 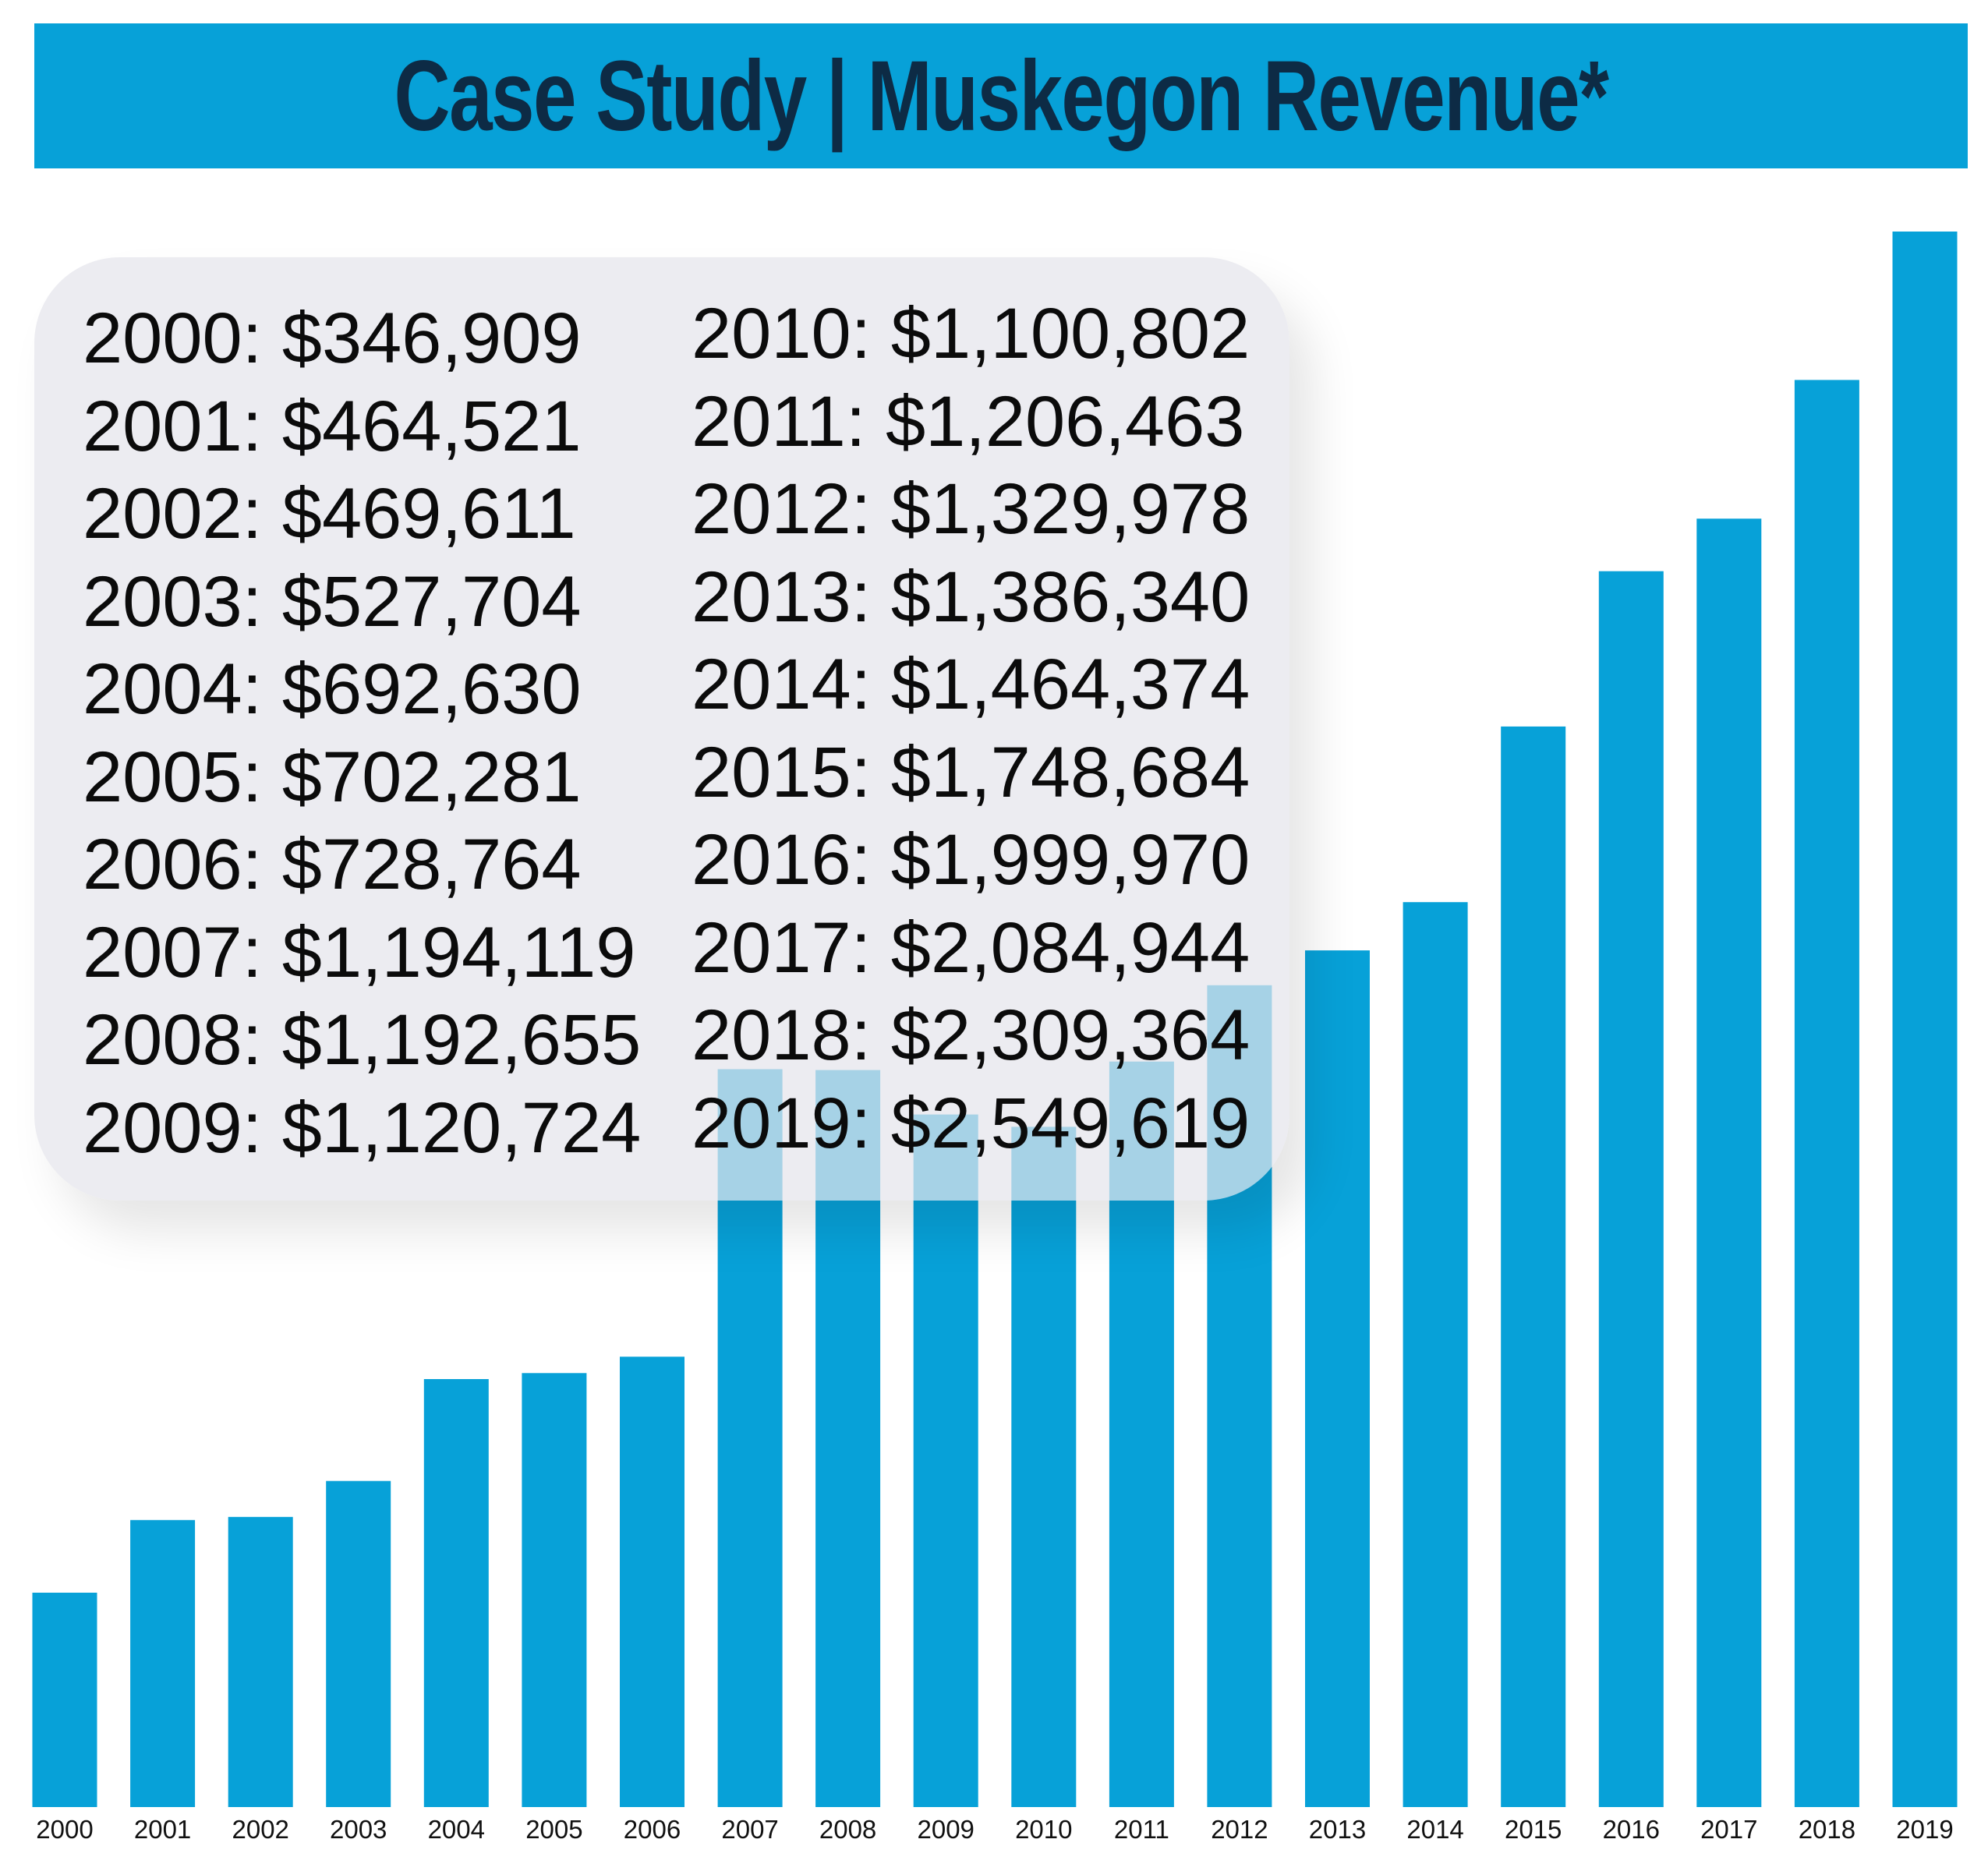 I want to click on x-tick-label: 2015, so click(x=1533, y=1829).